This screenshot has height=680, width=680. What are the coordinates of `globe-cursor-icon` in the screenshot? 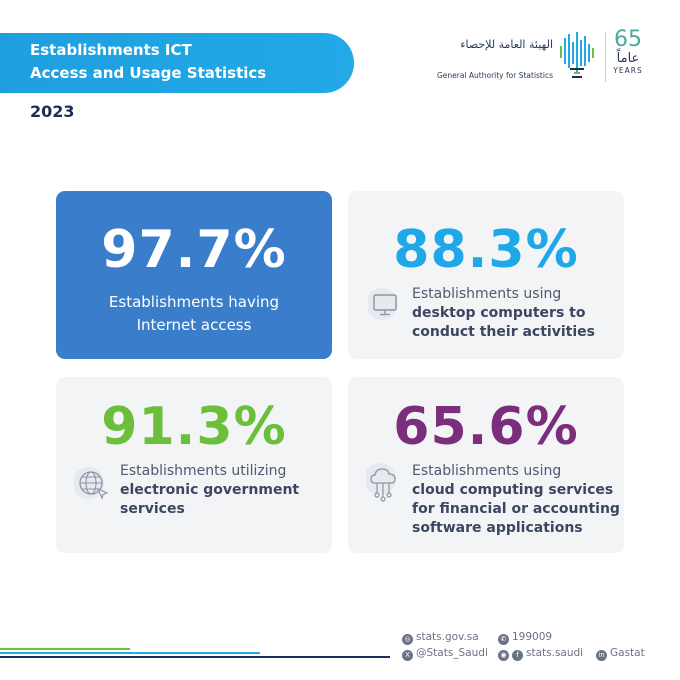 It's located at (91, 483).